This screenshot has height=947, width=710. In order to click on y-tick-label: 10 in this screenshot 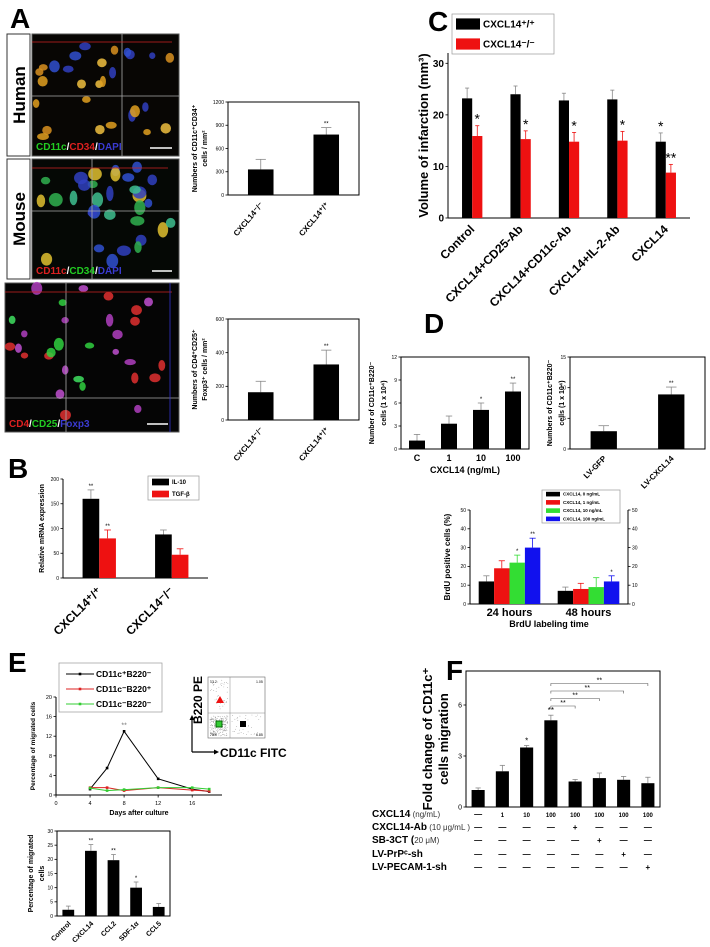, I will do `click(50, 888)`.